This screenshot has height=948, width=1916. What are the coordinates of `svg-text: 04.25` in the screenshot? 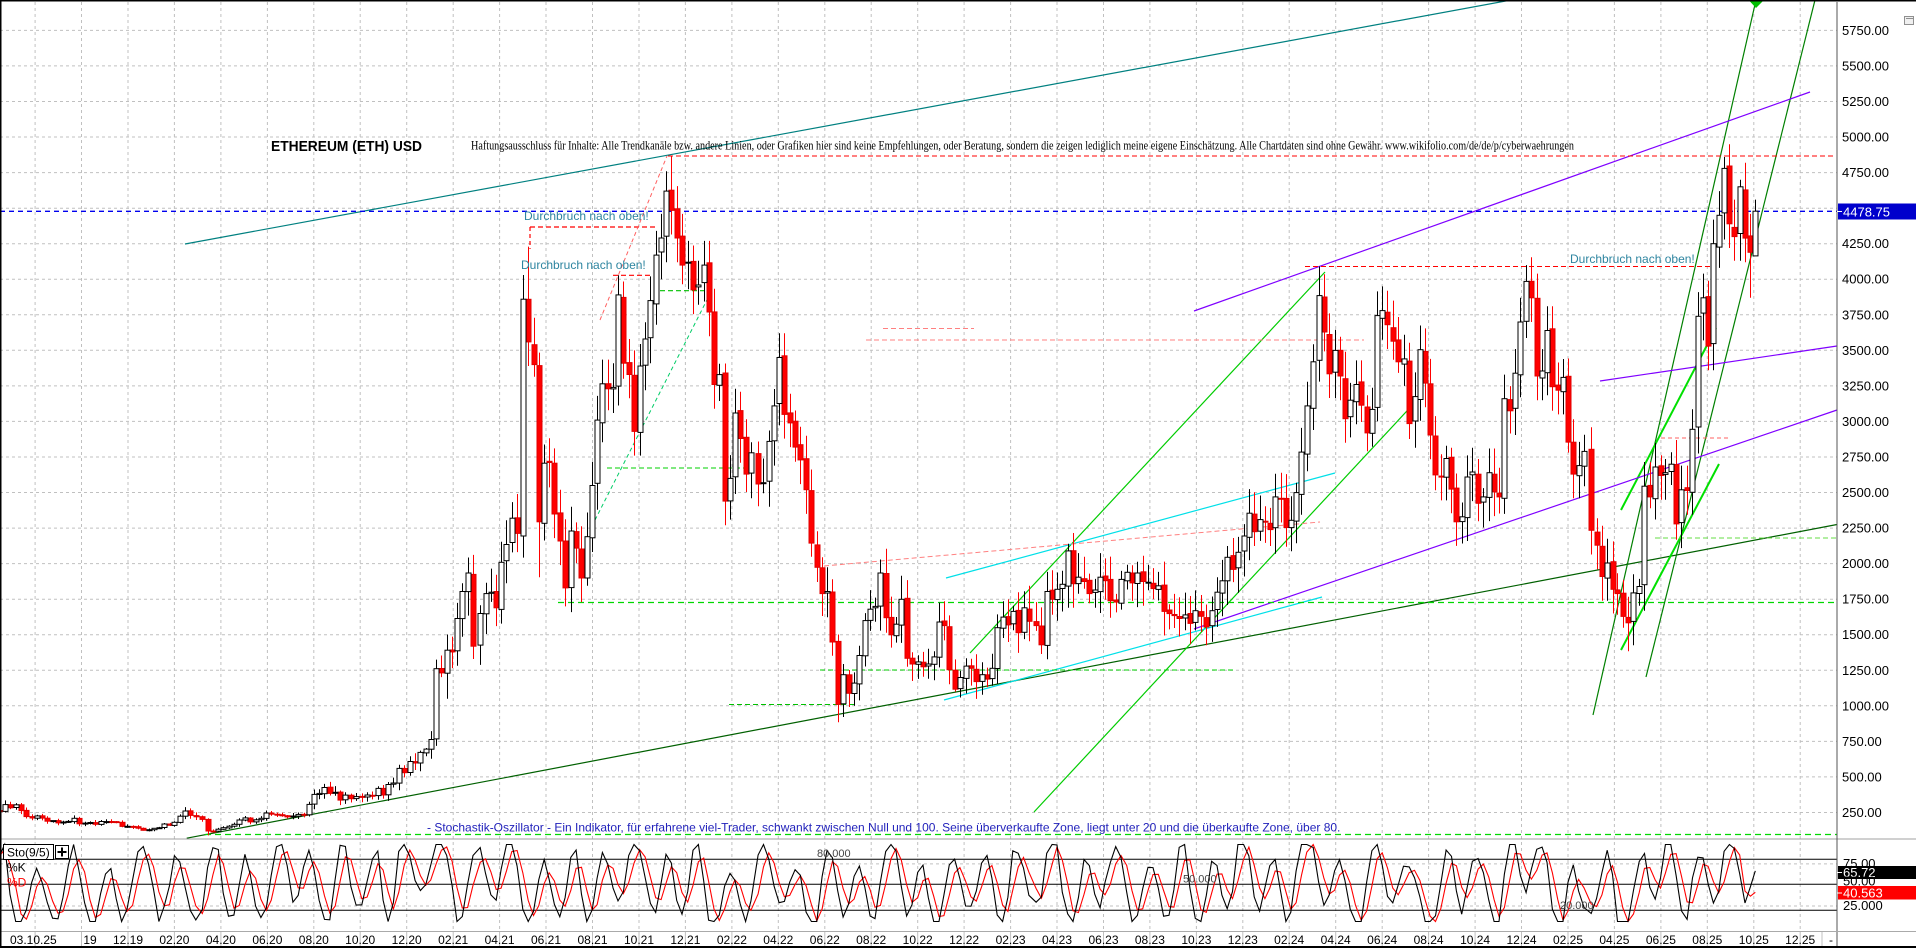 It's located at (1614, 940).